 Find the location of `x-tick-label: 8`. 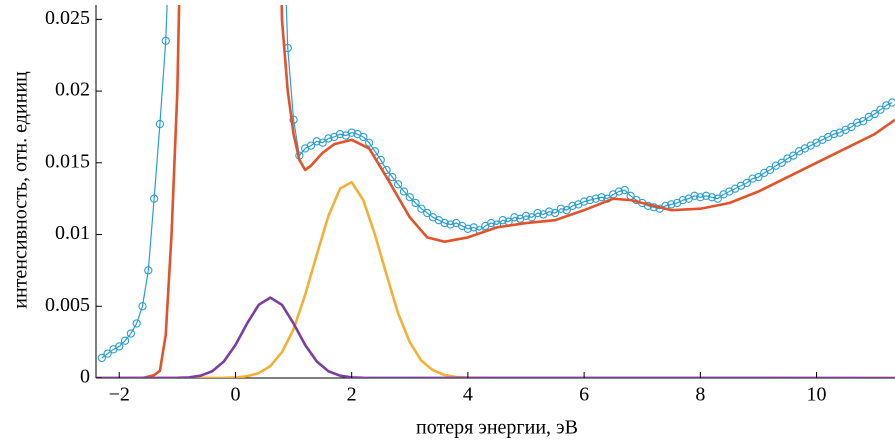

x-tick-label: 8 is located at coordinates (700, 395).